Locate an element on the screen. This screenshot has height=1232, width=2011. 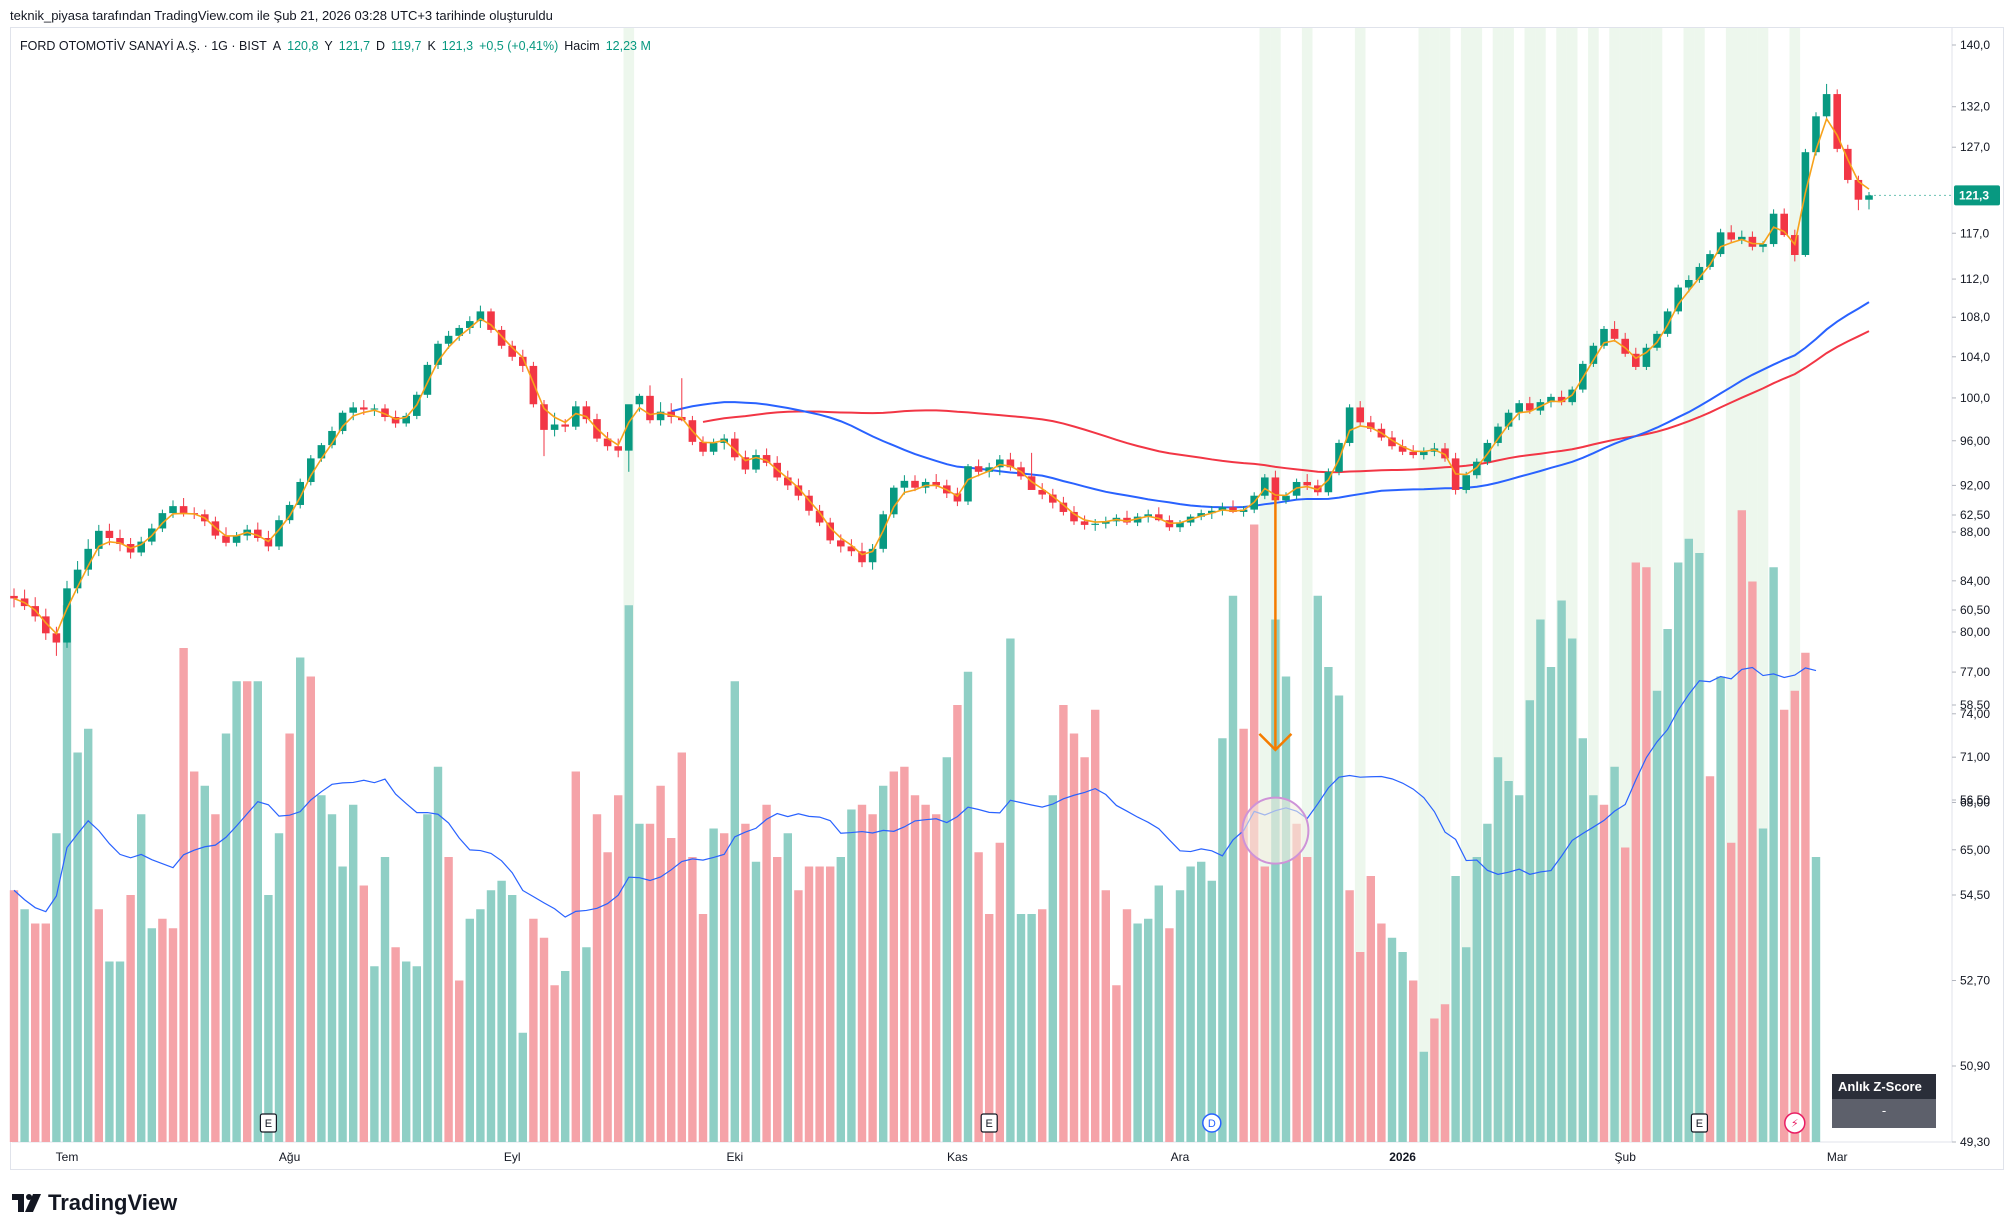
time-tick-label: Eyl is located at coordinates (512, 1157).